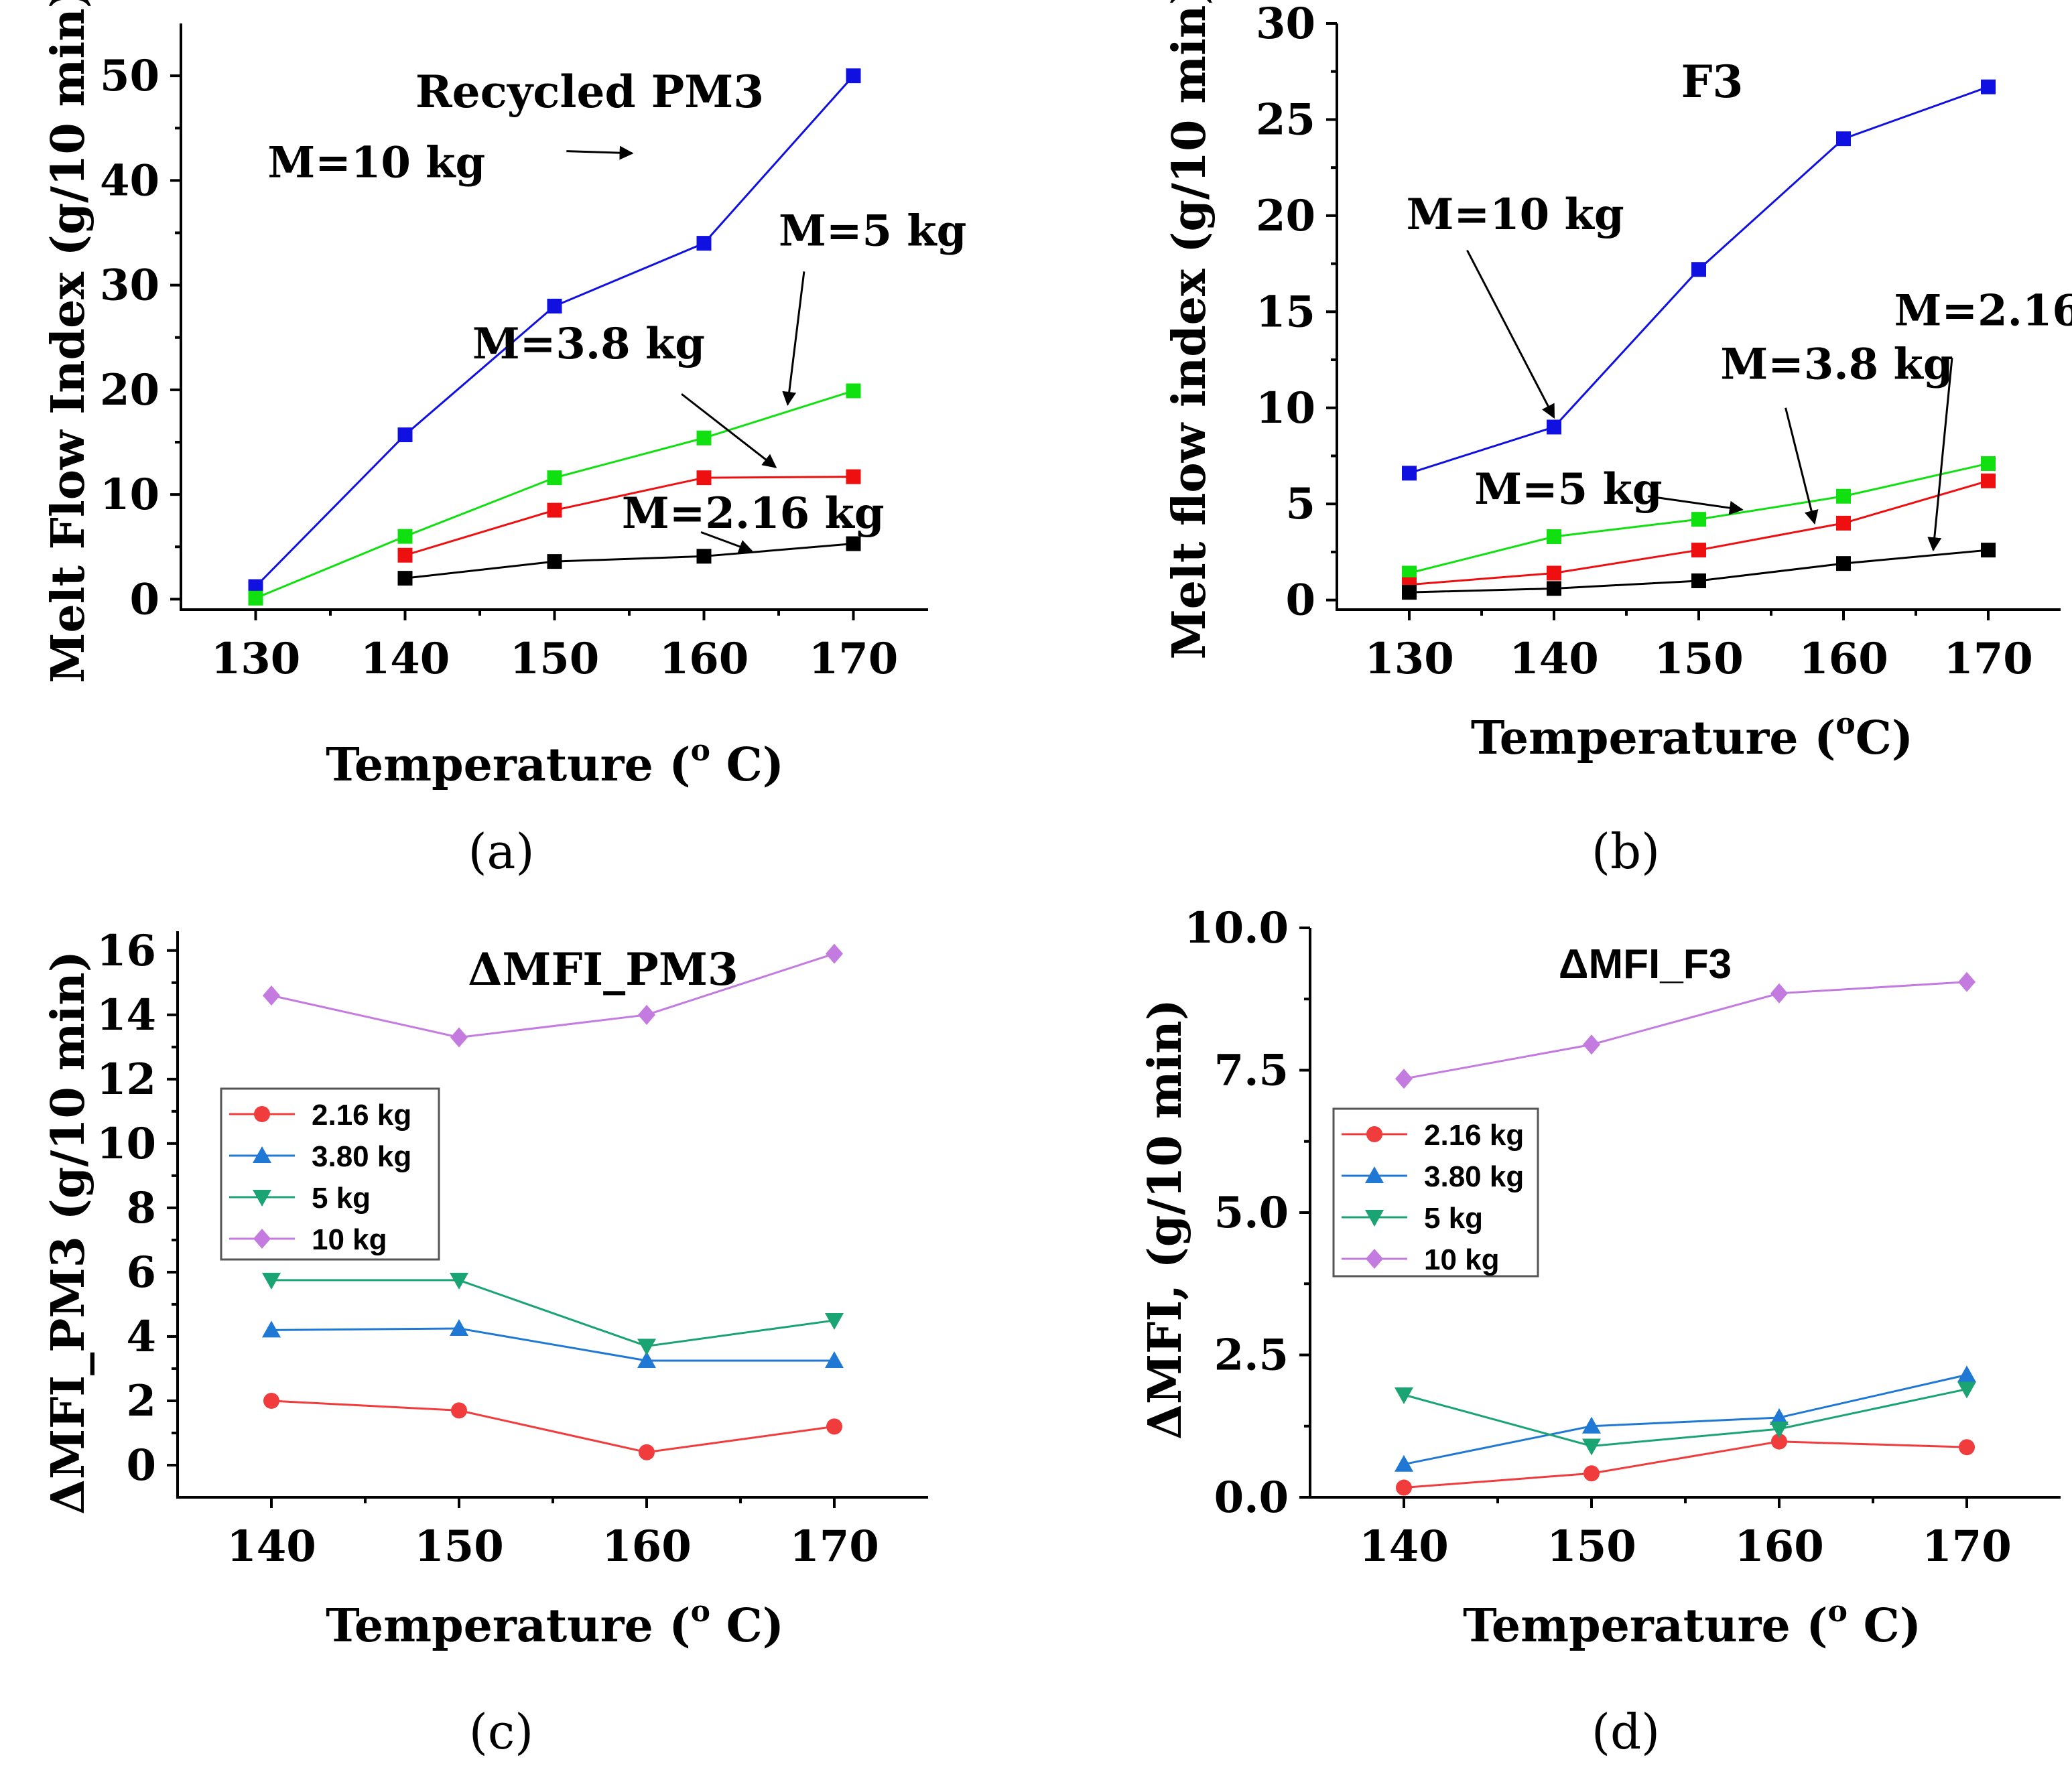  What do you see at coordinates (747, 1626) in the screenshot?
I see `x-axis-label-tail-c: C)` at bounding box center [747, 1626].